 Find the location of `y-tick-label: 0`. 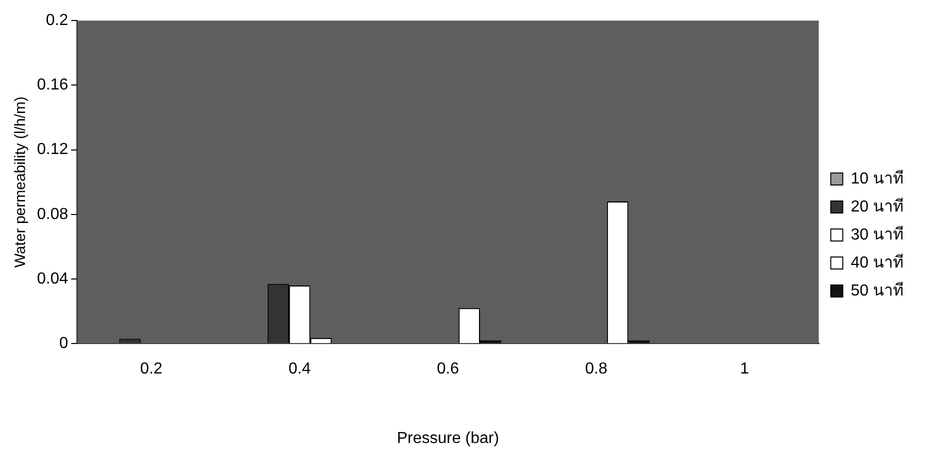

y-tick-label: 0 is located at coordinates (63, 343).